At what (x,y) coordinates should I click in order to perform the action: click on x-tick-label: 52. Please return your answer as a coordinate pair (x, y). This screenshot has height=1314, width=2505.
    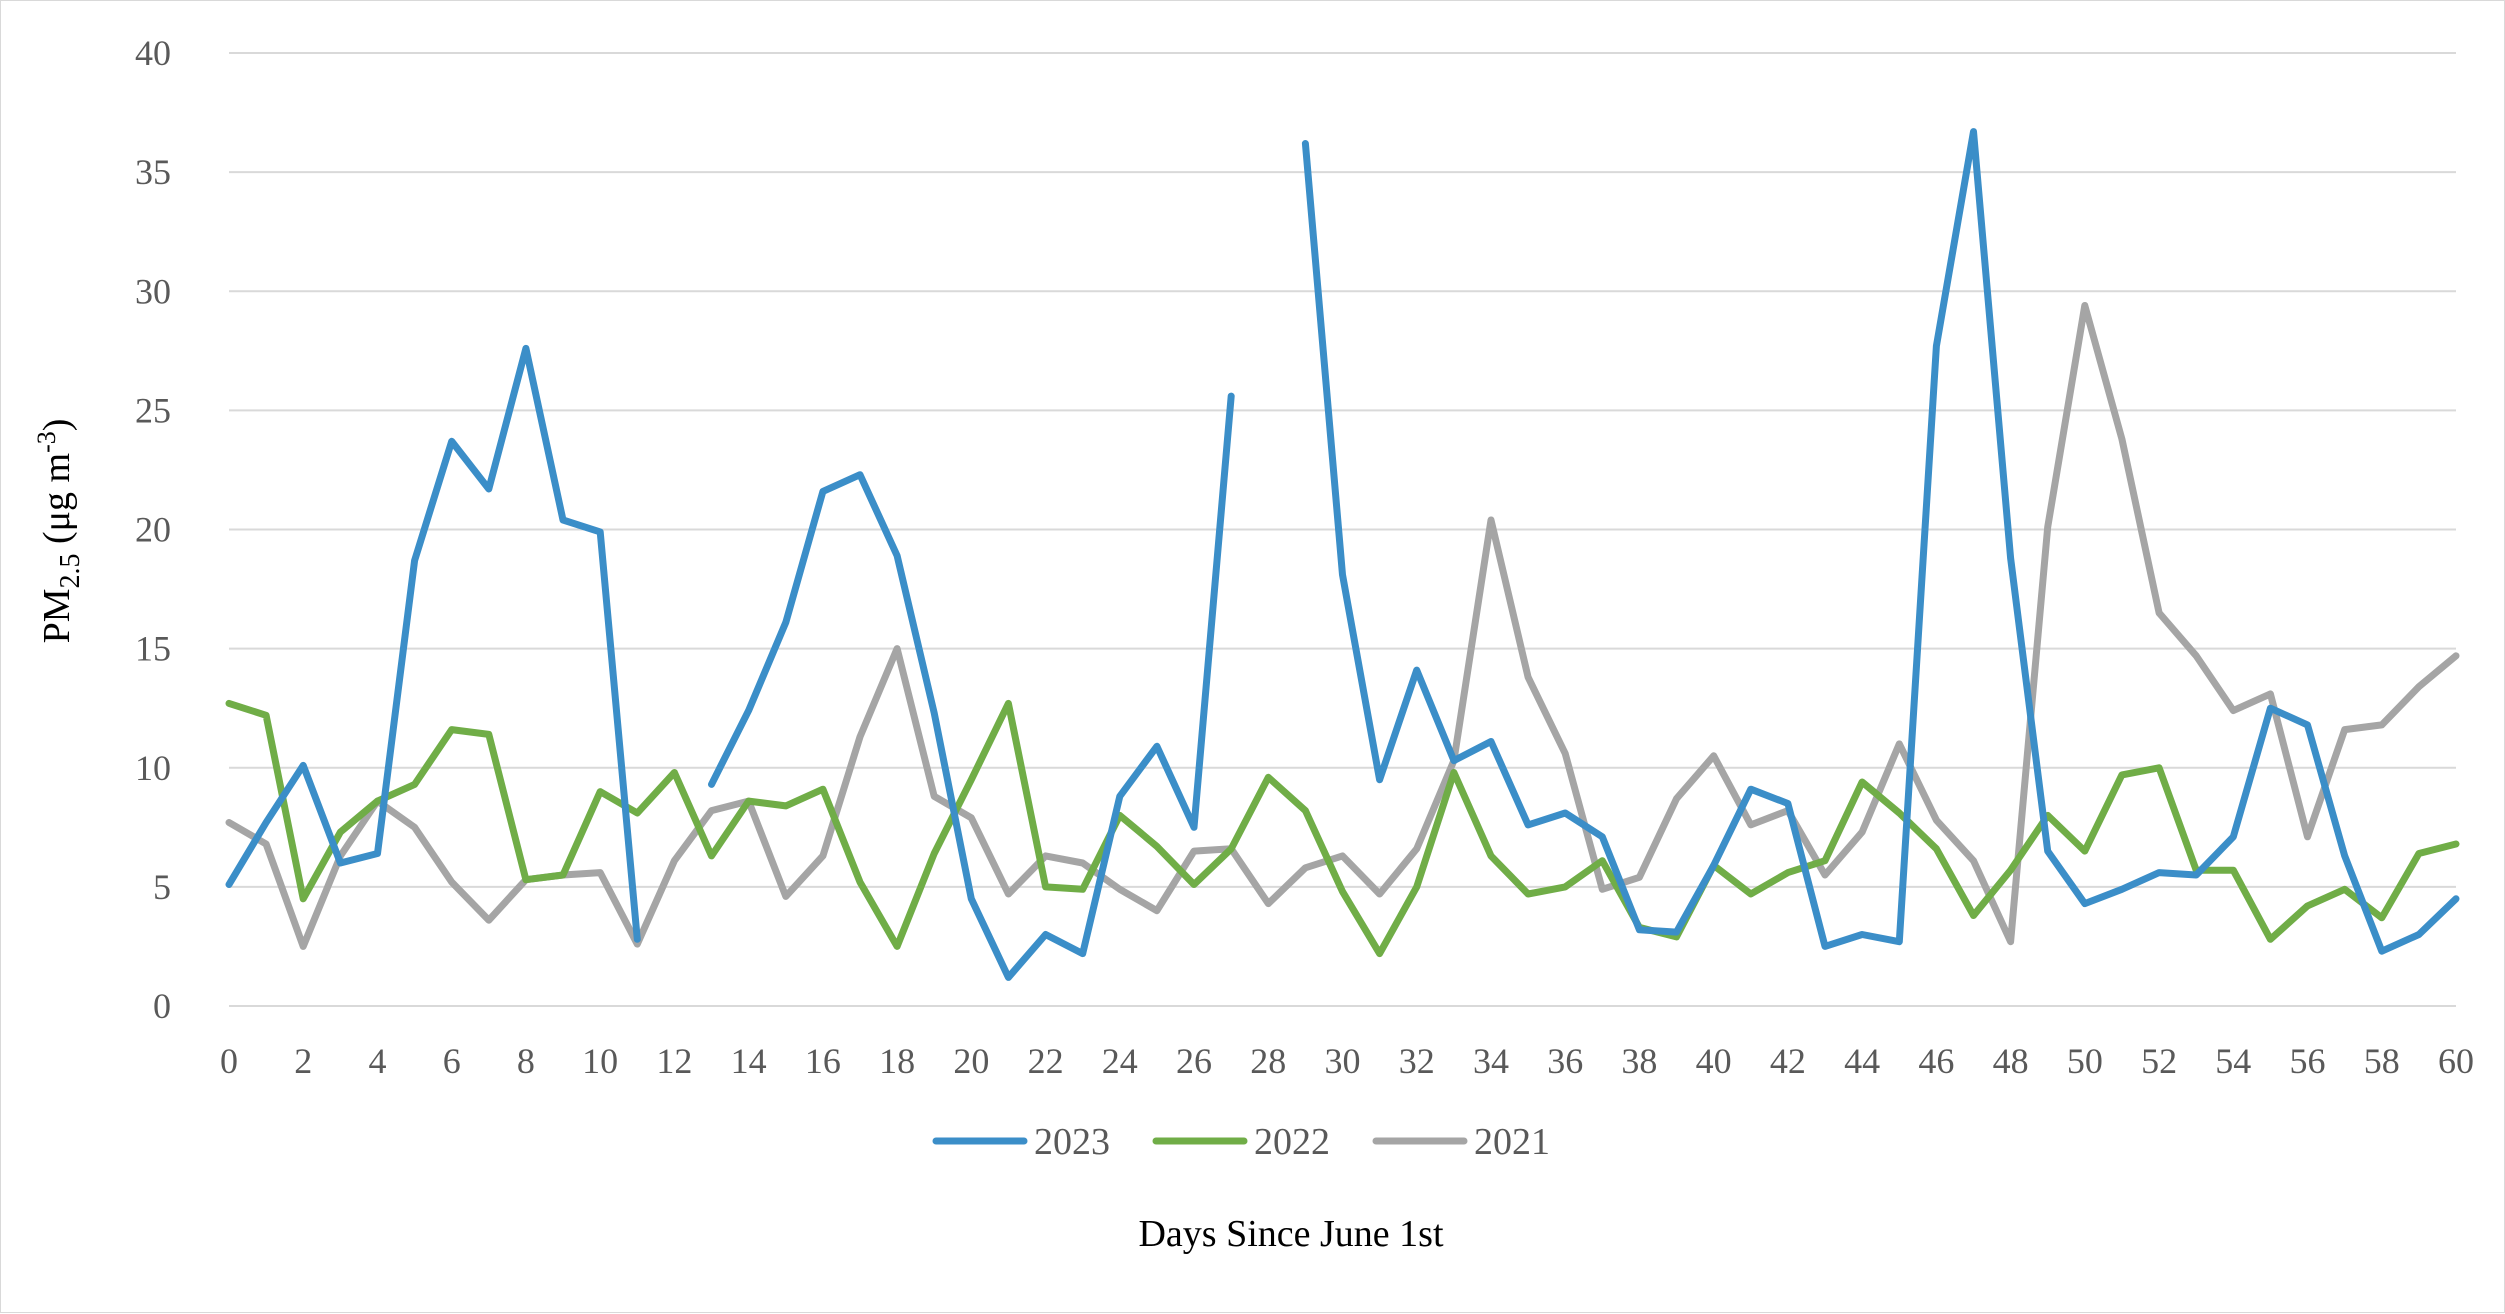
    Looking at the image, I should click on (2159, 1061).